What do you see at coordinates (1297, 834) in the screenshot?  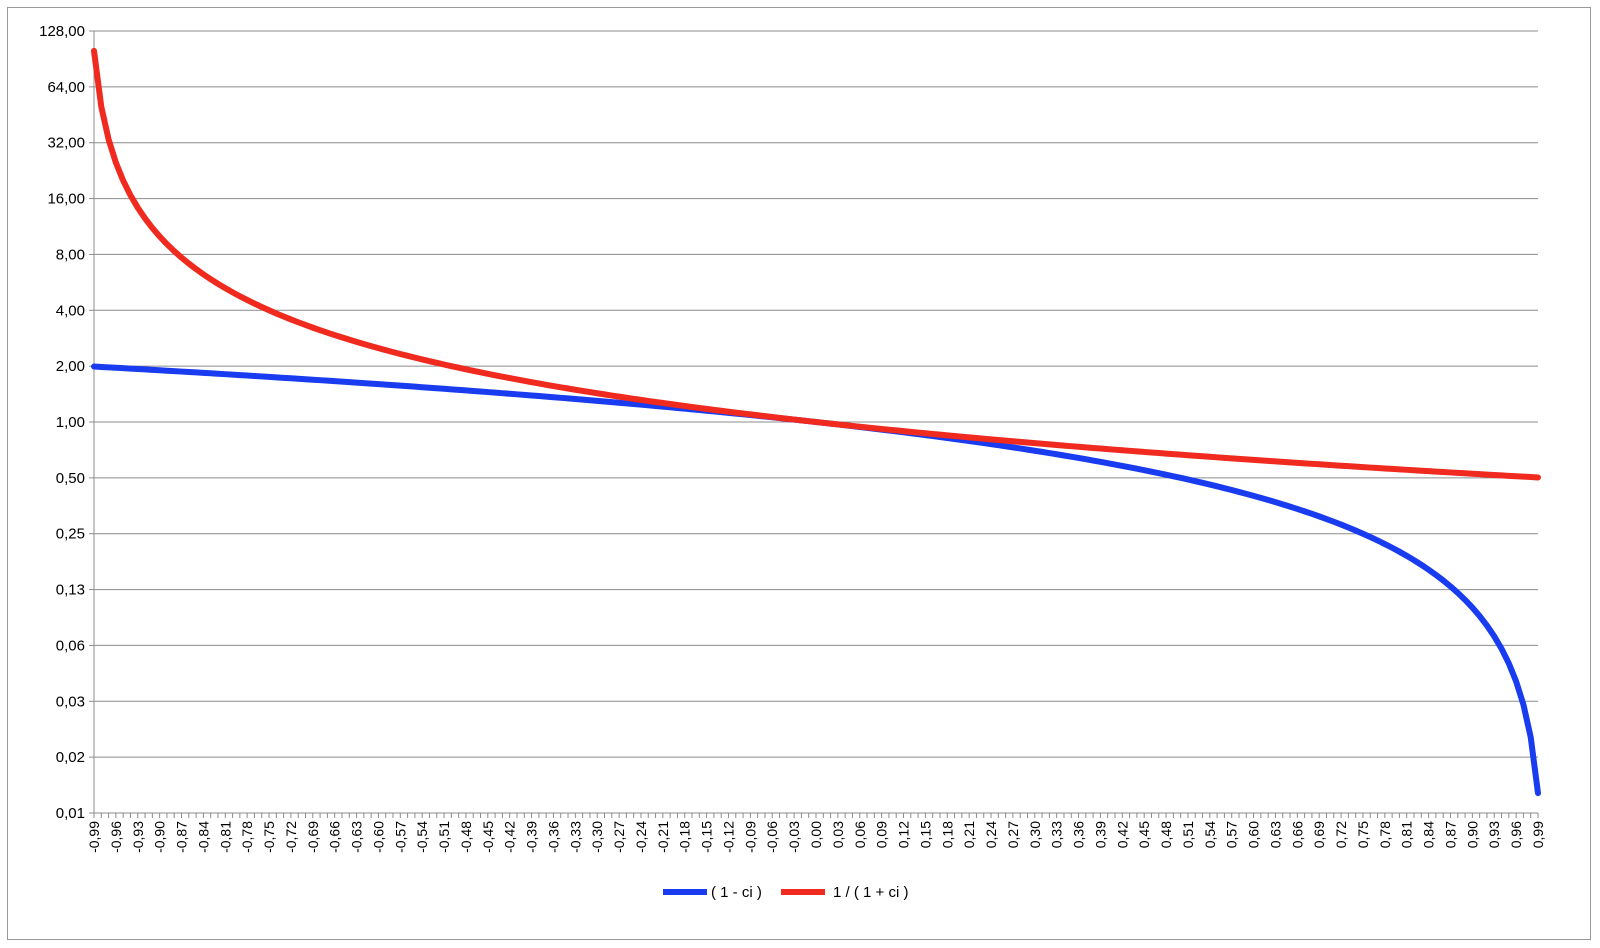 I see `x-tick-label: 0,66` at bounding box center [1297, 834].